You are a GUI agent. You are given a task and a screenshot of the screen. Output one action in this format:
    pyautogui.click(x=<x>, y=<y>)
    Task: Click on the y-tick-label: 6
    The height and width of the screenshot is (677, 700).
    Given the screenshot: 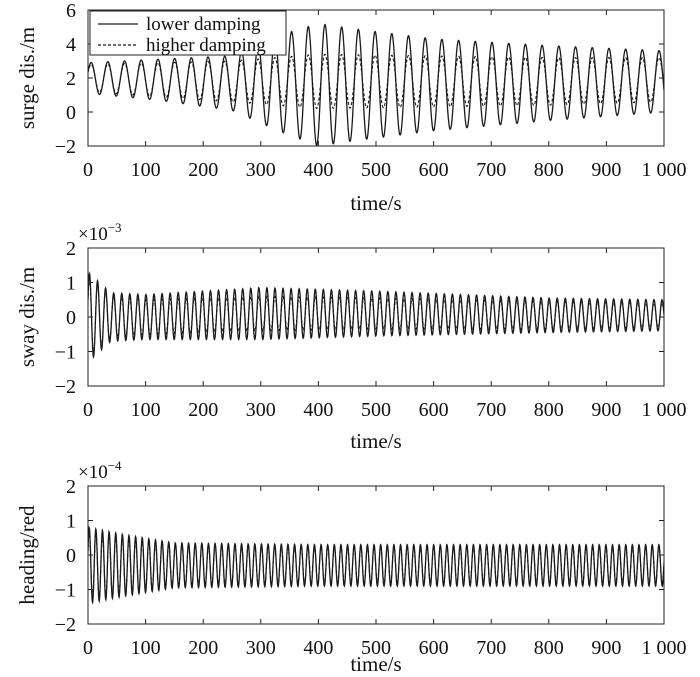 What is the action you would take?
    pyautogui.click(x=71, y=11)
    